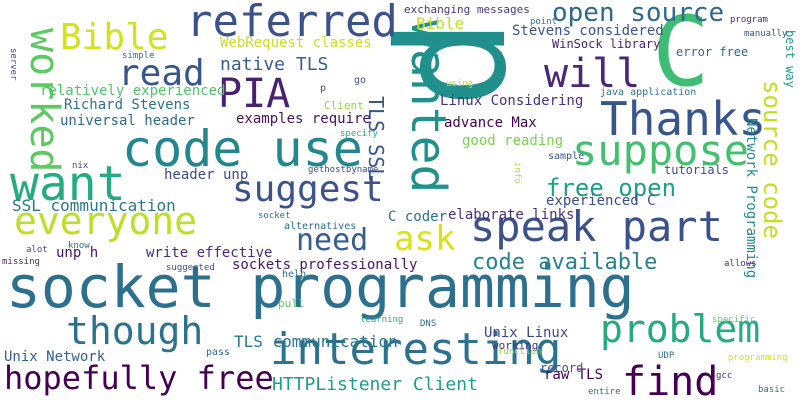  I want to click on word: UDP, so click(666, 356).